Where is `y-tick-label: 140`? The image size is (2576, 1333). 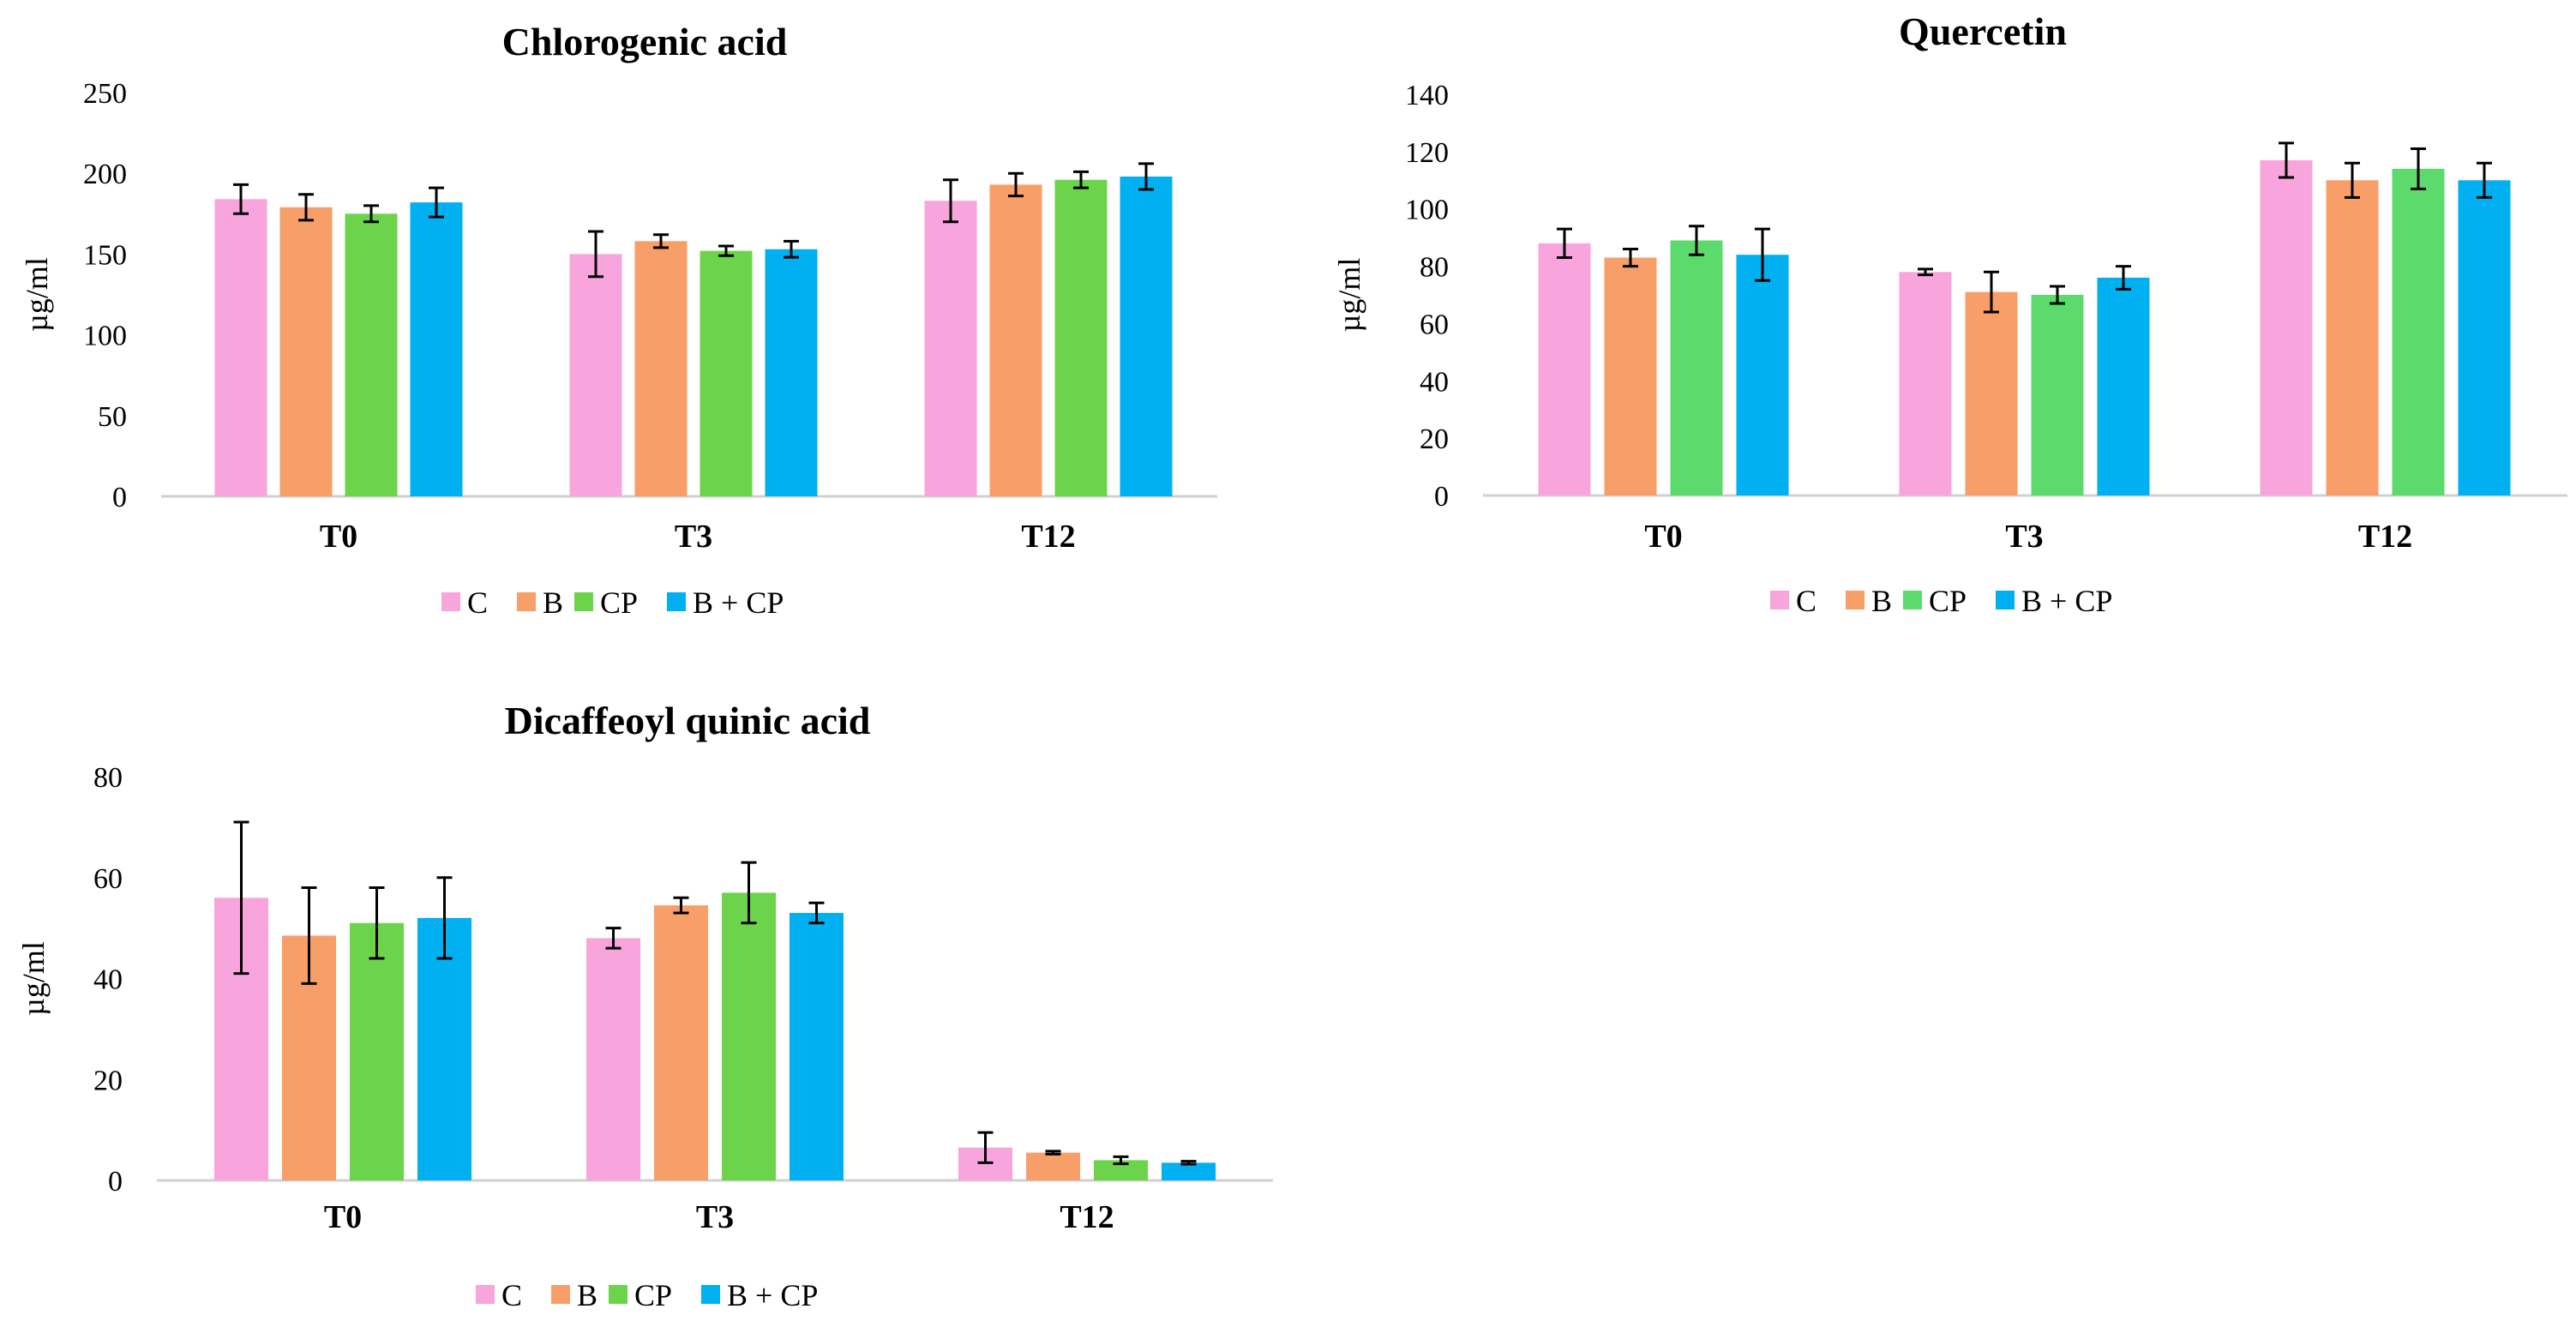
y-tick-label: 140 is located at coordinates (1427, 95).